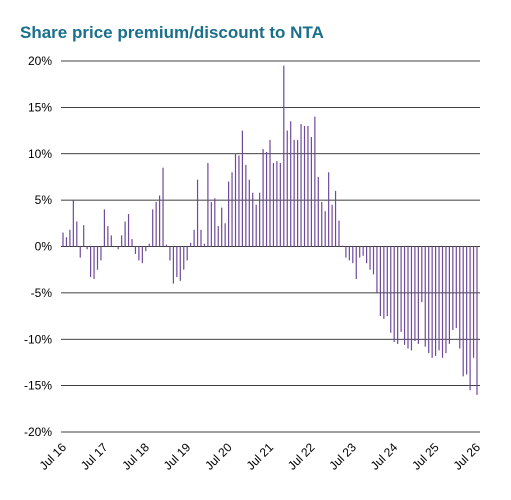 The width and height of the screenshot is (511, 500). What do you see at coordinates (384, 456) in the screenshot?
I see `x-tick-label: Jul 24` at bounding box center [384, 456].